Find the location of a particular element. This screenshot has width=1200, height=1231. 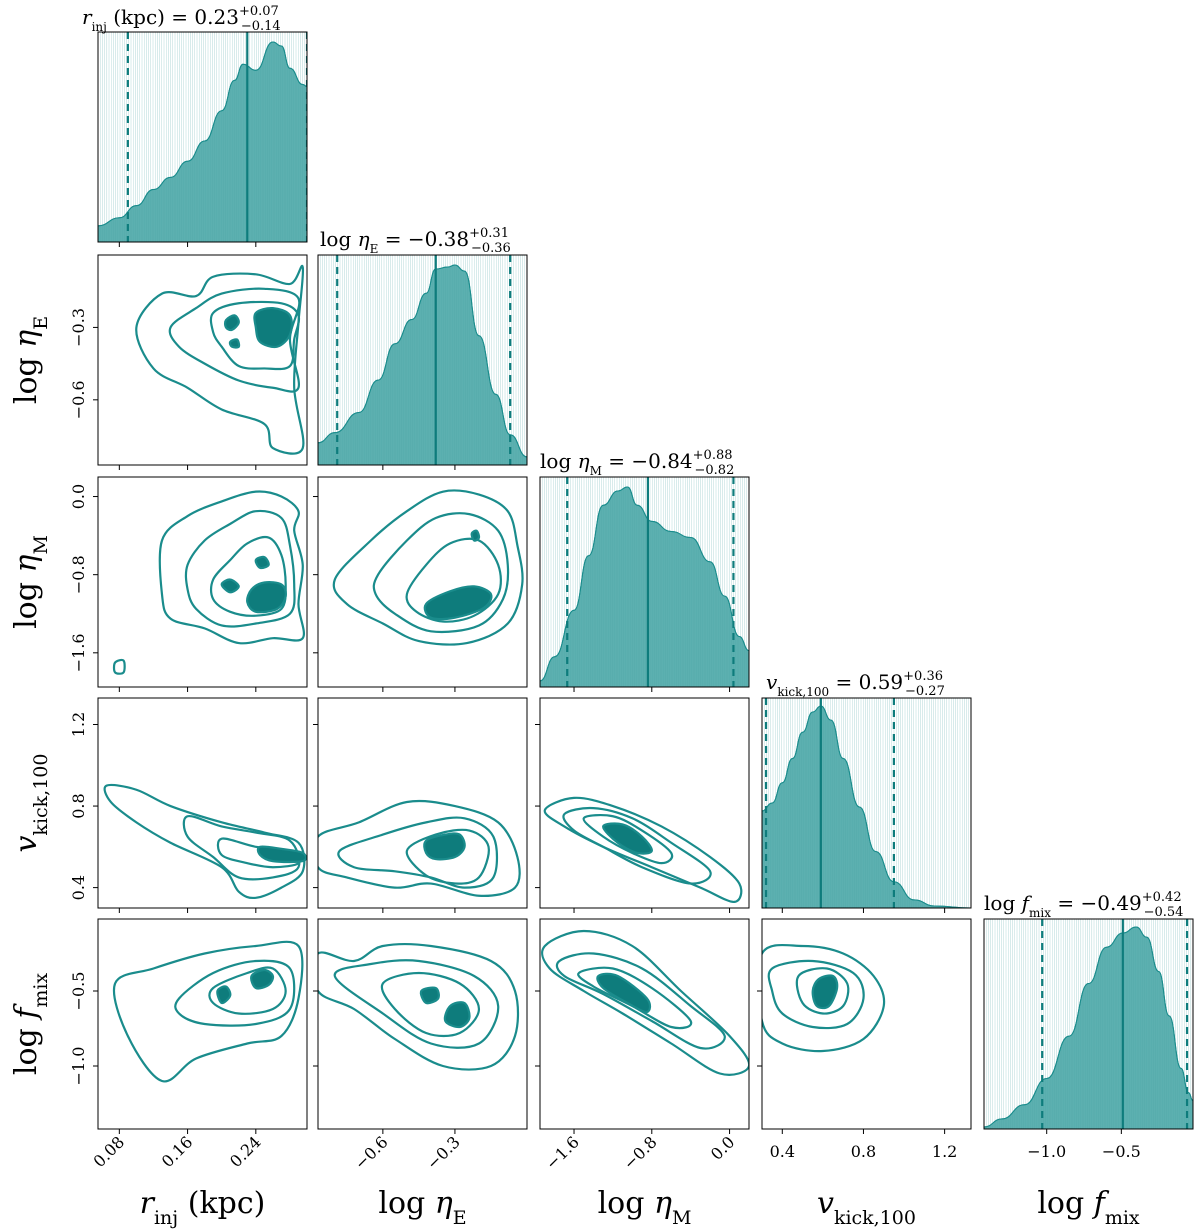

marginal-vkick is located at coordinates (866, 803).